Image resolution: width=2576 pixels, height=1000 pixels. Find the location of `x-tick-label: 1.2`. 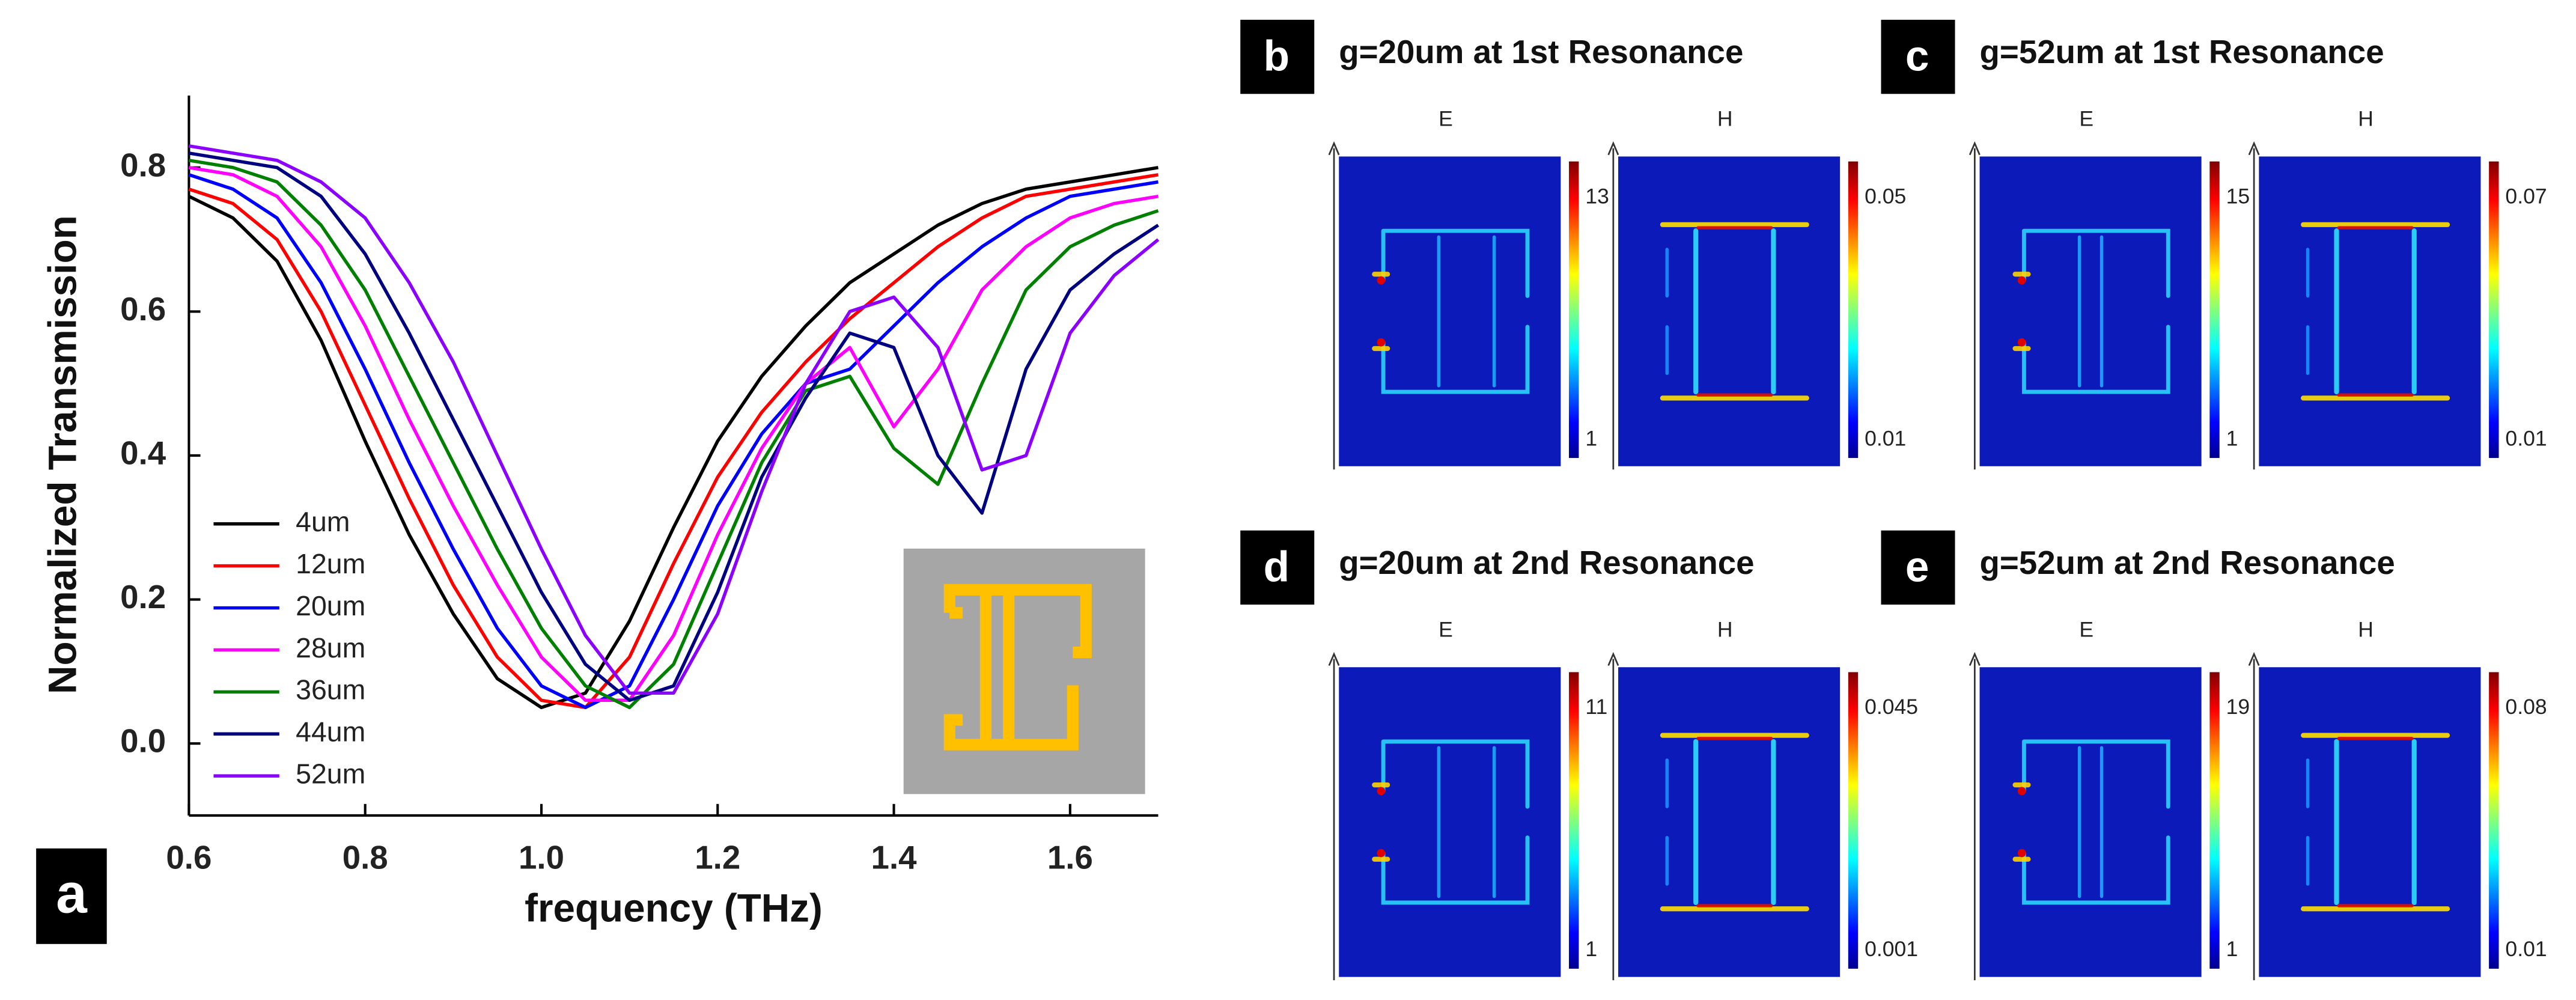

x-tick-label: 1.2 is located at coordinates (717, 857).